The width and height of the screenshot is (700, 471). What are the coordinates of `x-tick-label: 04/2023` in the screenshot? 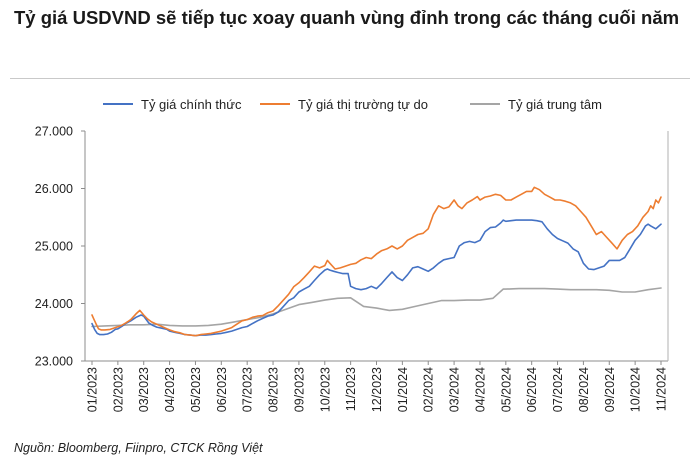 It's located at (170, 389).